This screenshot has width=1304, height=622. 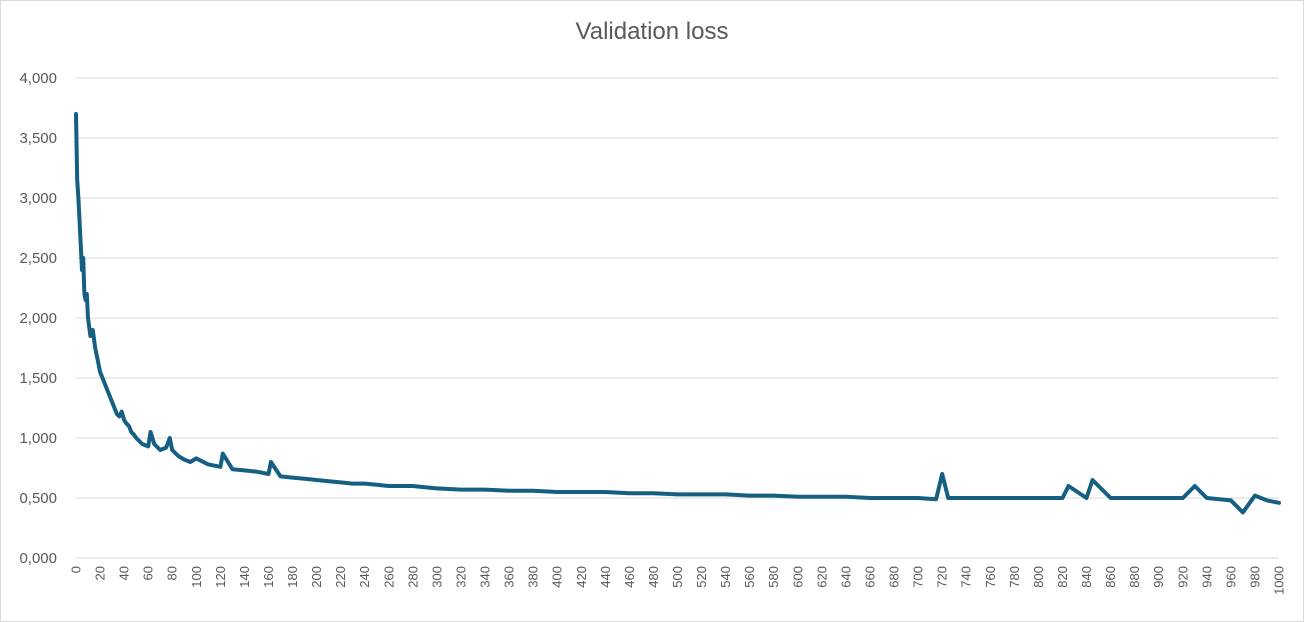 What do you see at coordinates (652, 31) in the screenshot?
I see `chart-title: Validation loss` at bounding box center [652, 31].